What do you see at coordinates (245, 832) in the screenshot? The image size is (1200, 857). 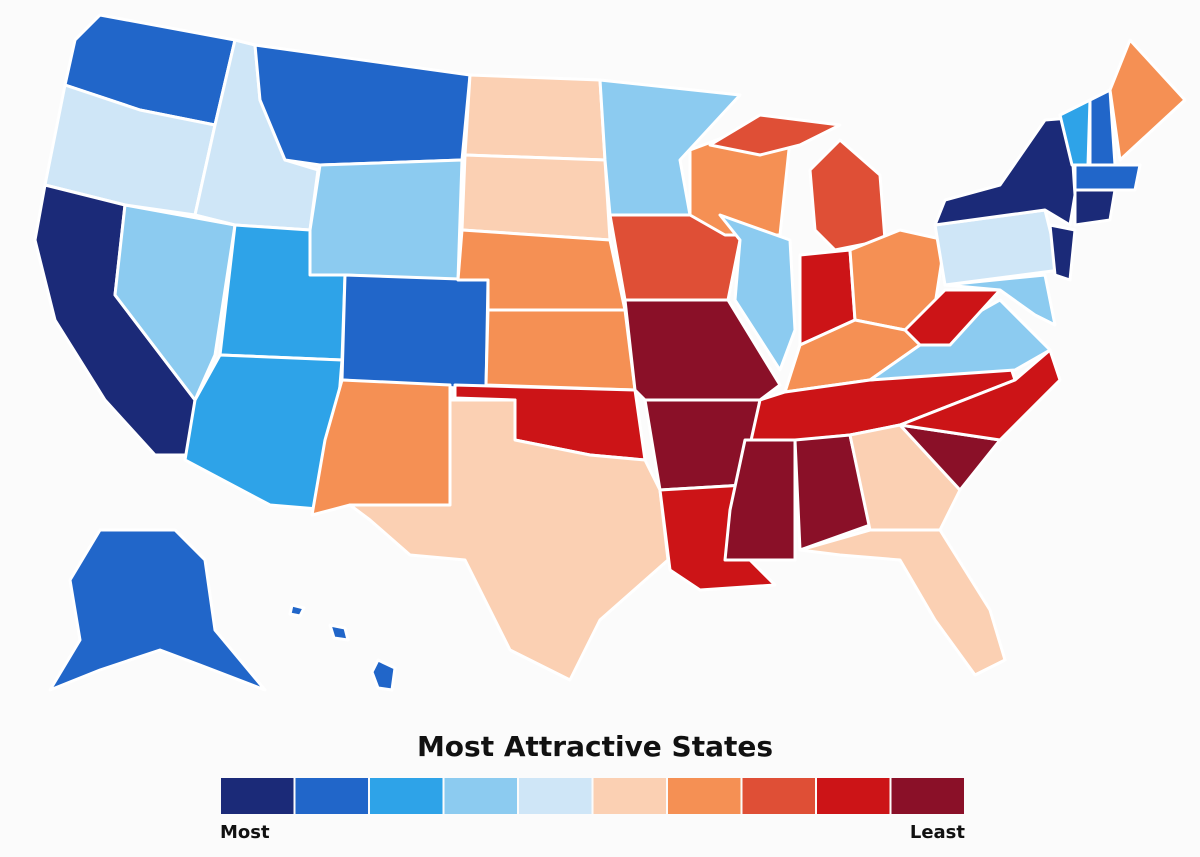 I see `legend-low-label: Most` at bounding box center [245, 832].